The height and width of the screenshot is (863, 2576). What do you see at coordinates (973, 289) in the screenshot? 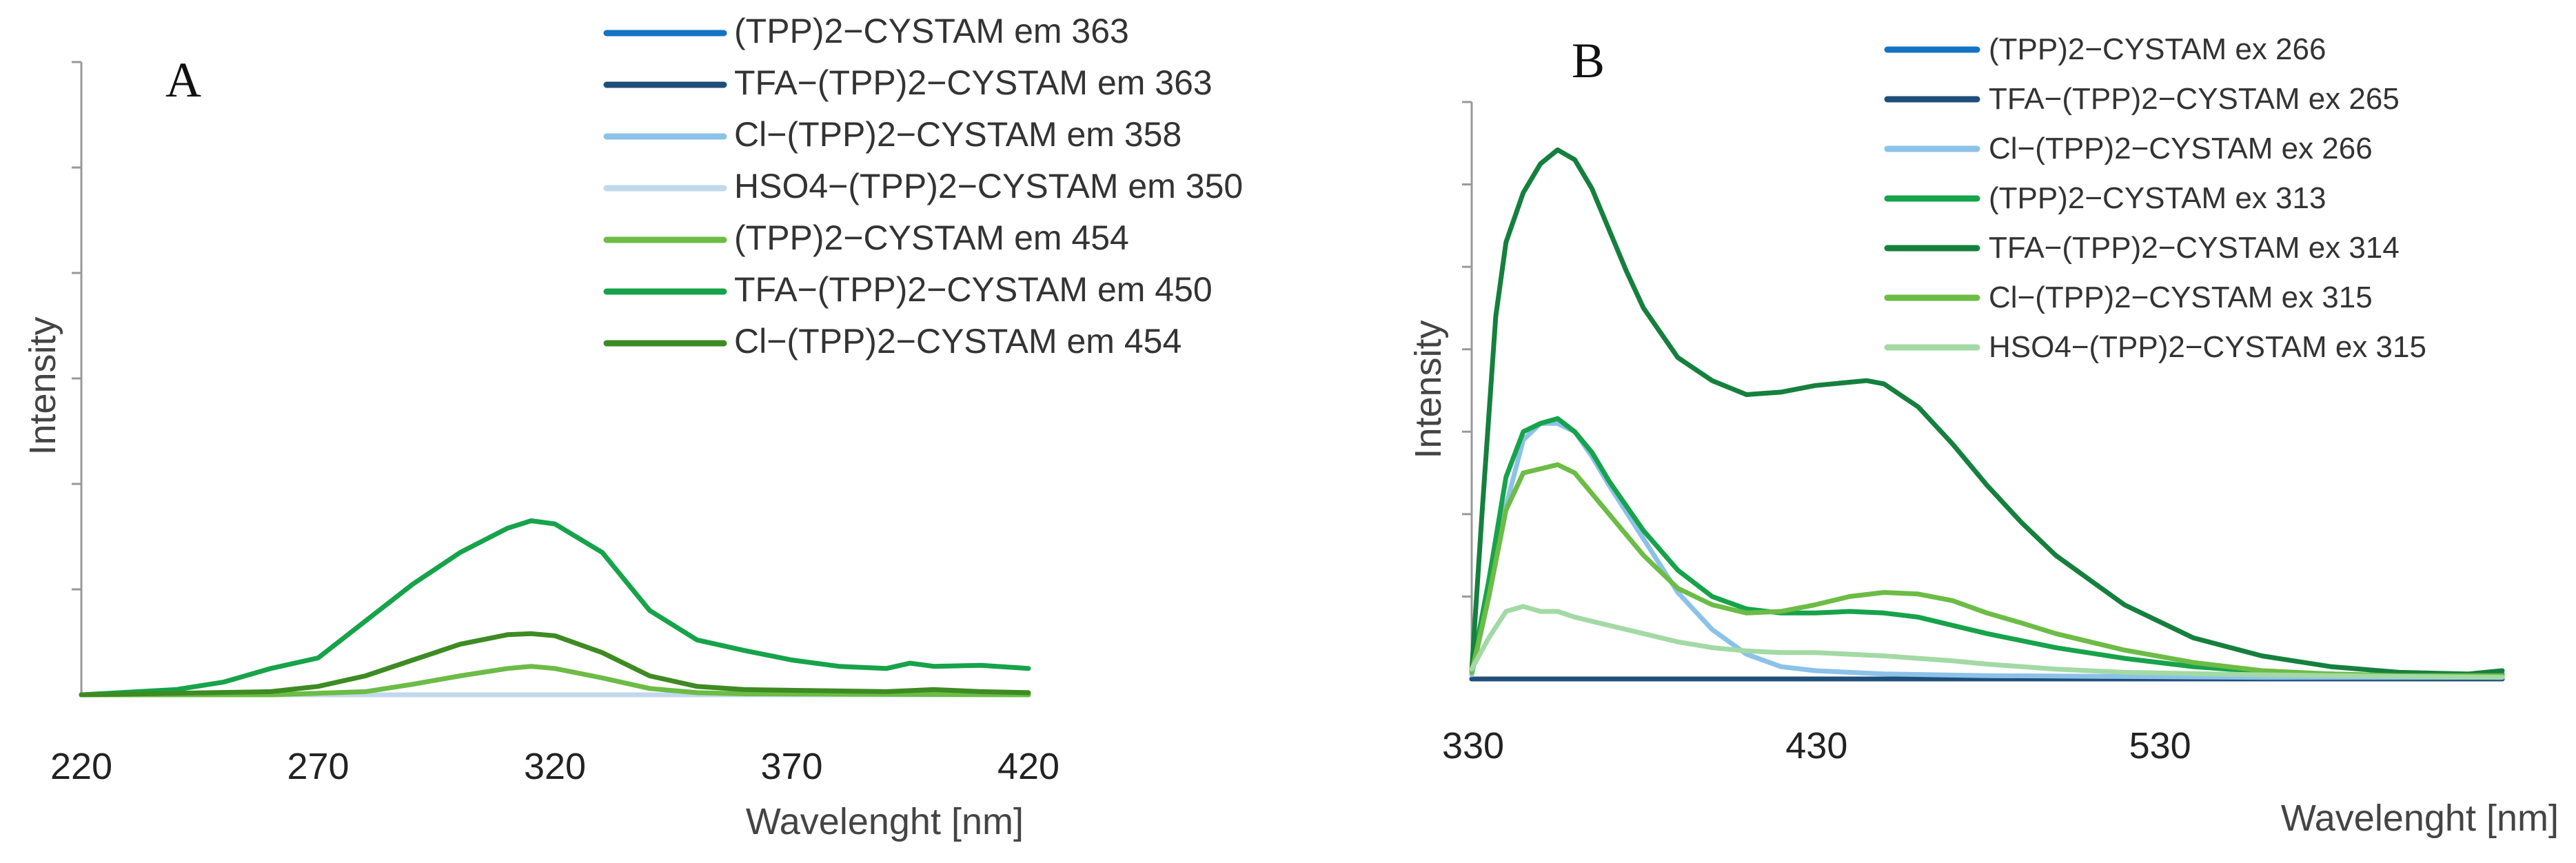
I see `panel-a-legend-label: TFA−(TPP)2−CYSTAM em 450` at bounding box center [973, 289].